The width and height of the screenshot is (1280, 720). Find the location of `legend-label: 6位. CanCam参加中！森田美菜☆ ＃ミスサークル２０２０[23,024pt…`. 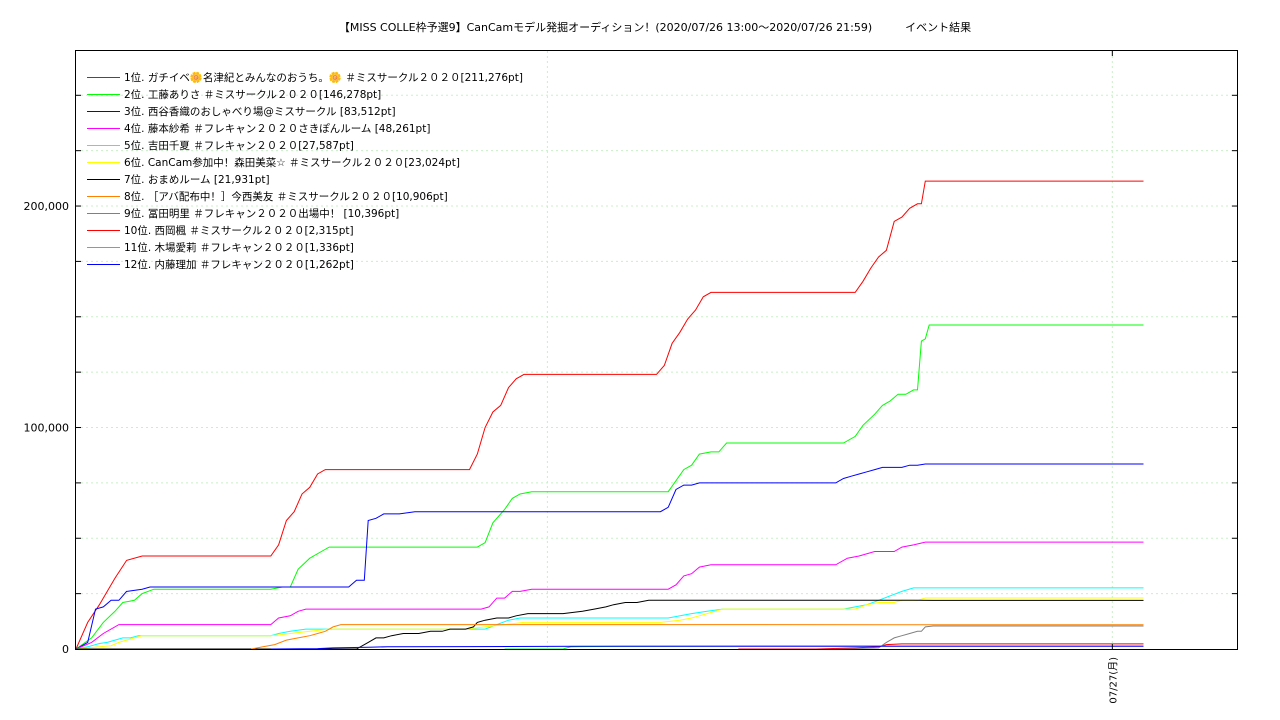

legend-label: 6位. CanCam参加中！森田美菜☆ ＃ミスサークル２０２０[23,024pt… is located at coordinates (292, 163).